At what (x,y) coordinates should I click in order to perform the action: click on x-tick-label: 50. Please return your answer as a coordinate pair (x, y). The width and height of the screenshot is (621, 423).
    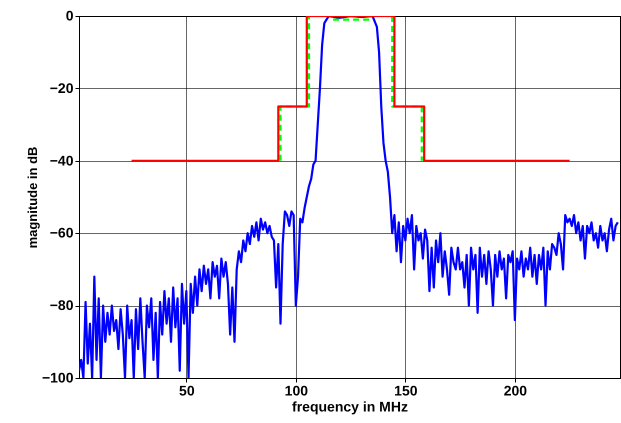
    Looking at the image, I should click on (187, 390).